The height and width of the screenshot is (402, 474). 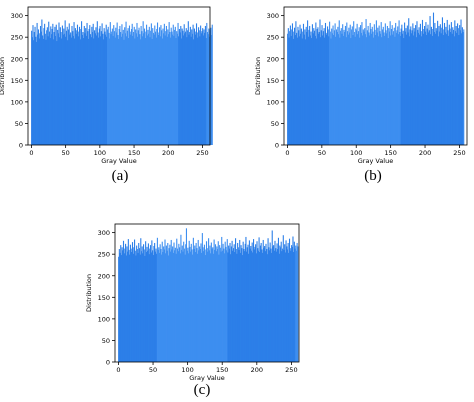 I want to click on y-tick-label: 0, so click(x=21, y=146).